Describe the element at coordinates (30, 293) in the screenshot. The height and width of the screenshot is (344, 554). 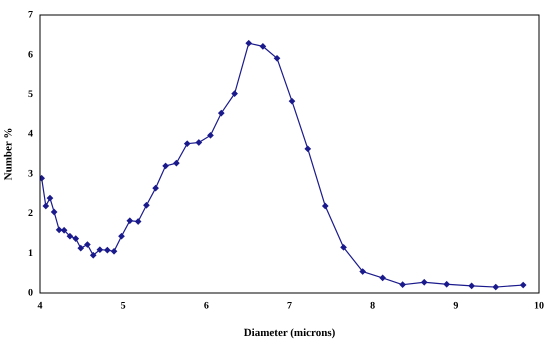
I see `y-tick-label: 0` at that location.